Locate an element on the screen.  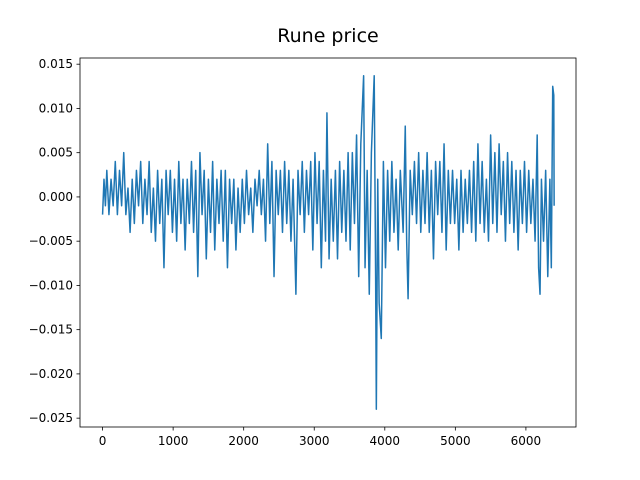
x-tick-label: 5000 is located at coordinates (455, 441).